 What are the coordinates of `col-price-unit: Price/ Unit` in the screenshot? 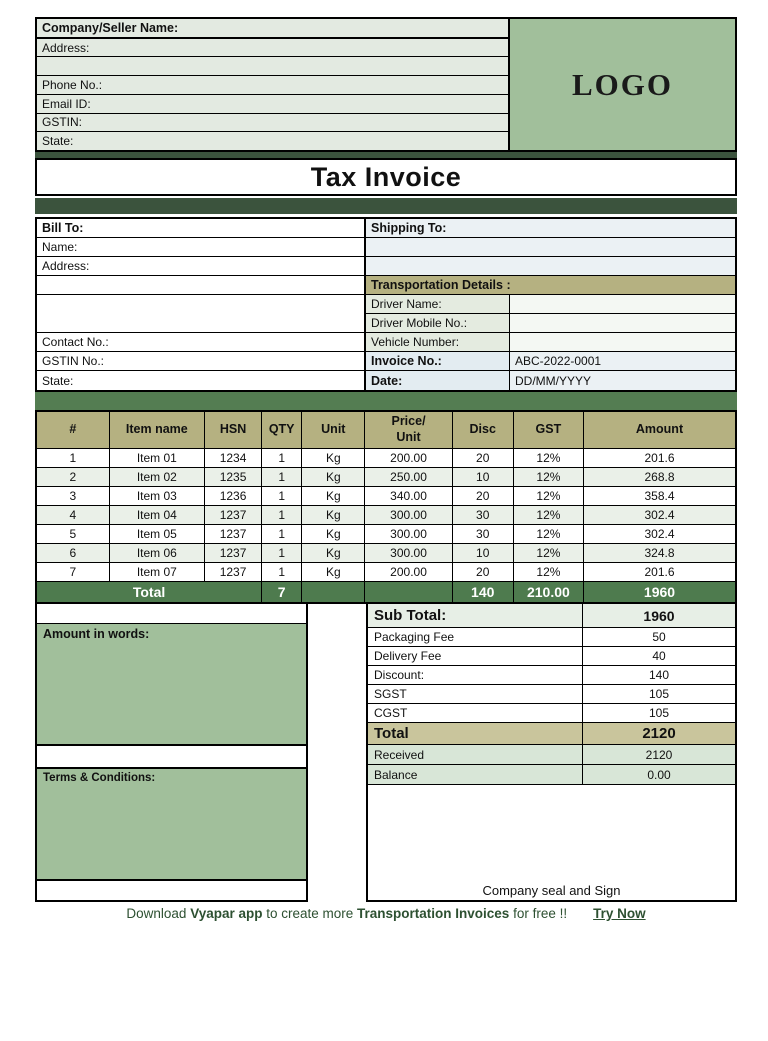 It's located at (408, 429).